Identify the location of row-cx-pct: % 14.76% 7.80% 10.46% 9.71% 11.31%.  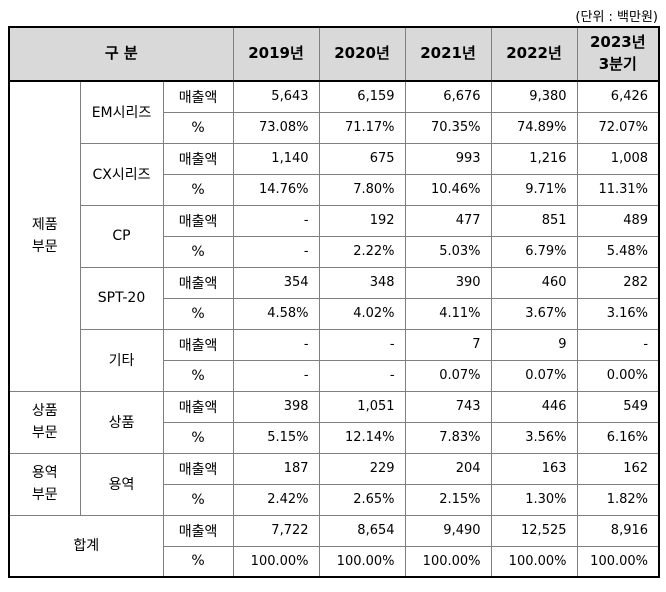
(334, 189).